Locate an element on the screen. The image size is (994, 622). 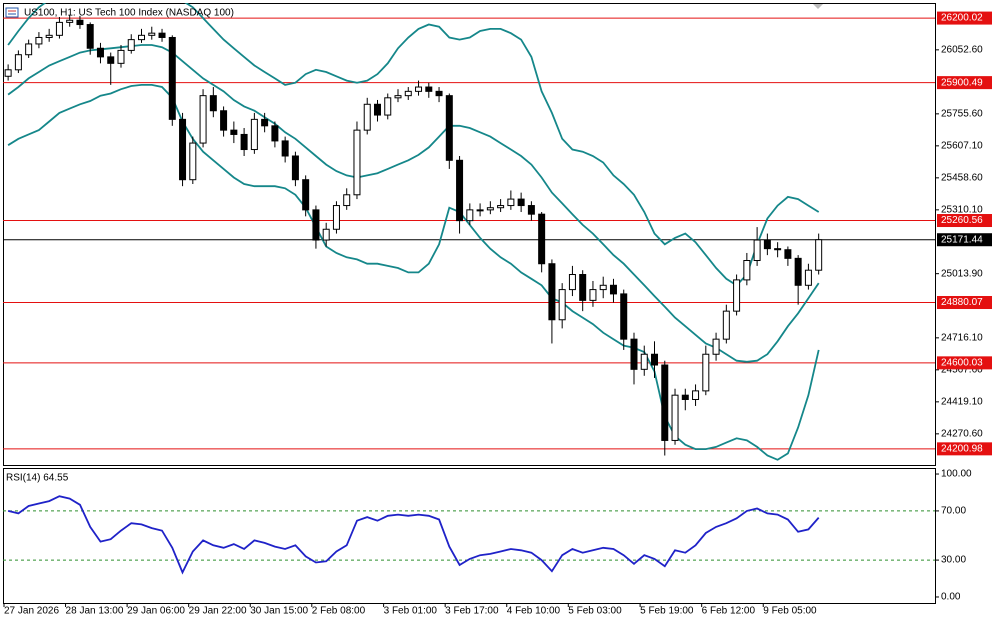
x-tick-label: 9 Feb 05:00 is located at coordinates (790, 611).